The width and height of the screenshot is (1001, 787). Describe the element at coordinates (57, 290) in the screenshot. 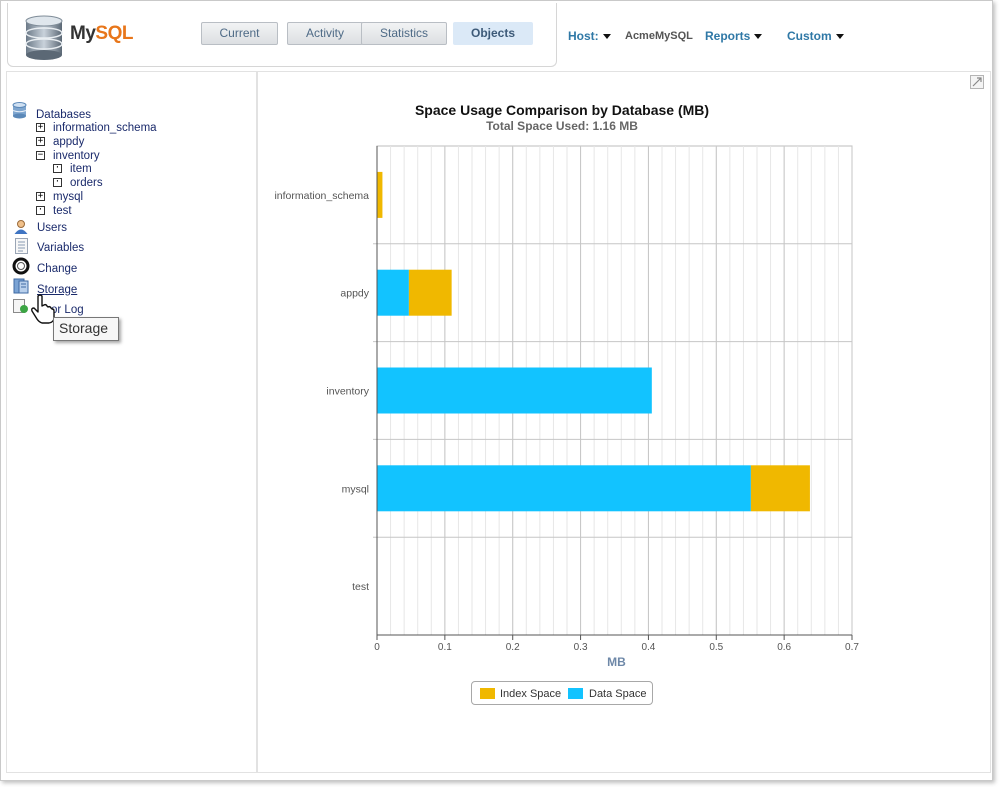

I see `sidebar-item-storage: Storage` at that location.